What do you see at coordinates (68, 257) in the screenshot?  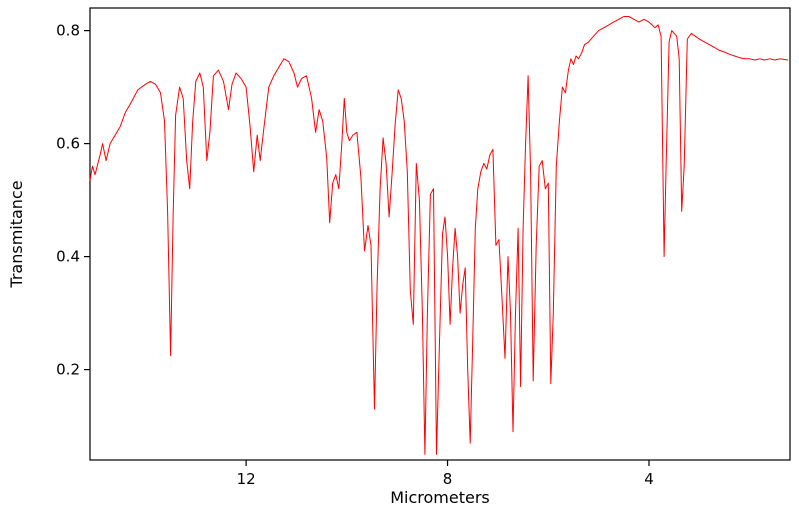 I see `y-tick-label: 0.4` at bounding box center [68, 257].